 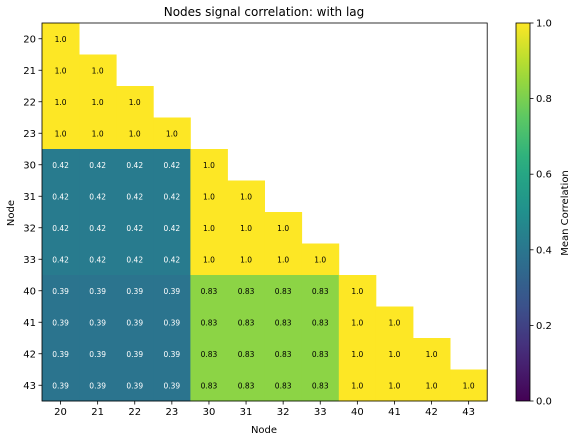 What do you see at coordinates (357, 412) in the screenshot?
I see `x-tick-label: 40` at bounding box center [357, 412].